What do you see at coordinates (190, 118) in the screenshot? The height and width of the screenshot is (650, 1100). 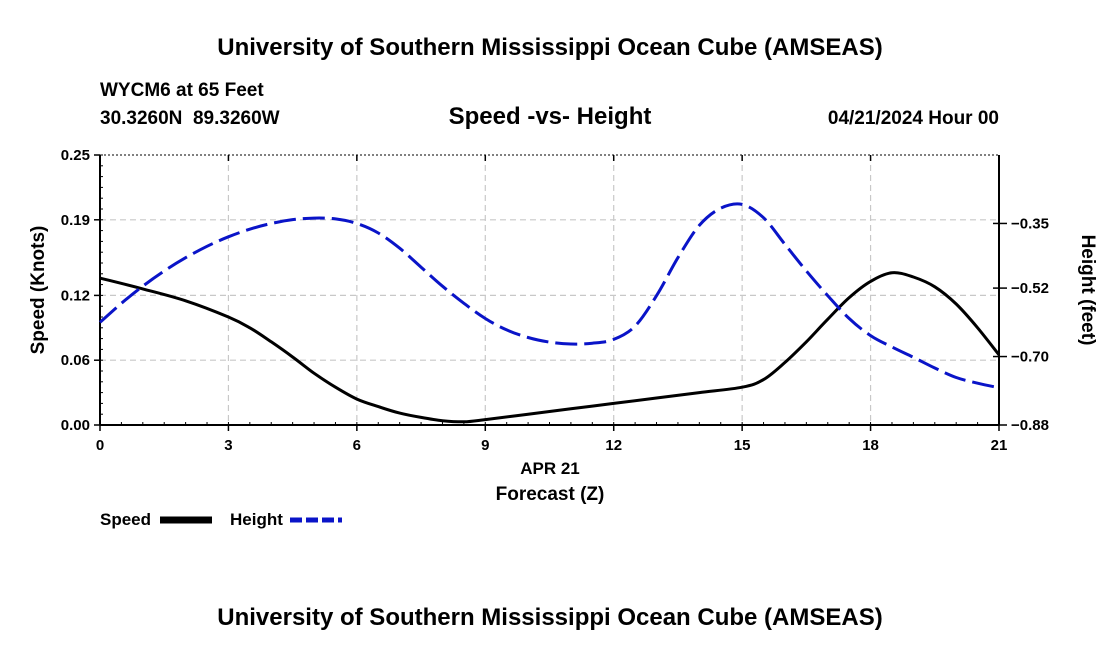 I see `coordinates-label: 30.3260N 89.3260W` at bounding box center [190, 118].